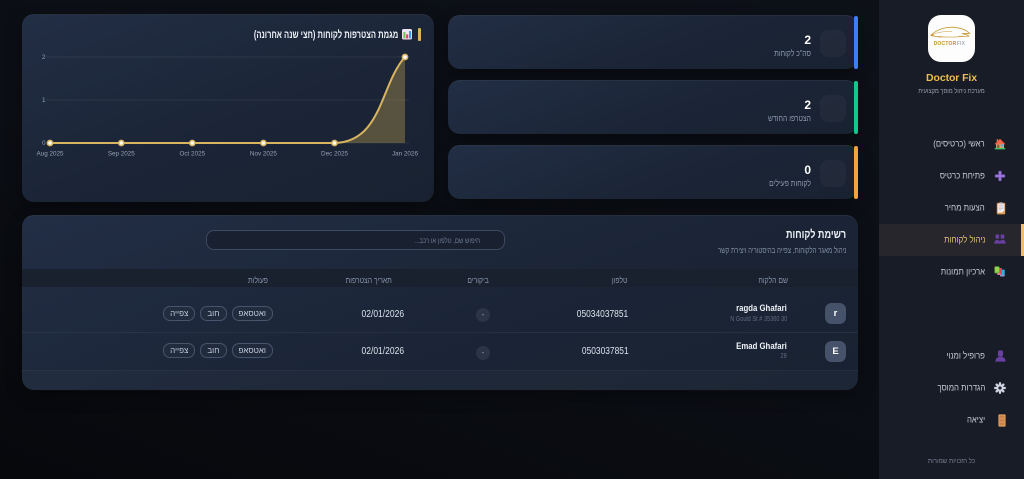 The height and width of the screenshot is (479, 1024). What do you see at coordinates (44, 100) in the screenshot?
I see `svg-text: 1` at bounding box center [44, 100].